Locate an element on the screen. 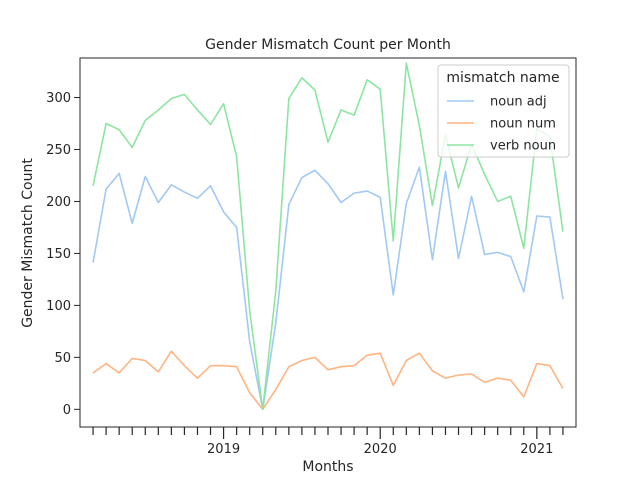 This screenshot has width=640, height=480. y-tick-label: 300 is located at coordinates (58, 98).